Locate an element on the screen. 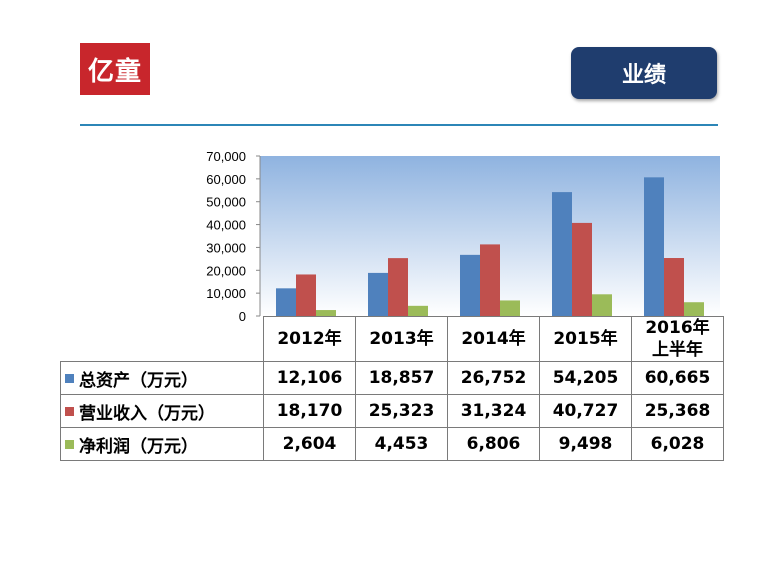 The image size is (781, 566). series-label-revenue: 营业收入（万元） is located at coordinates (162, 411).